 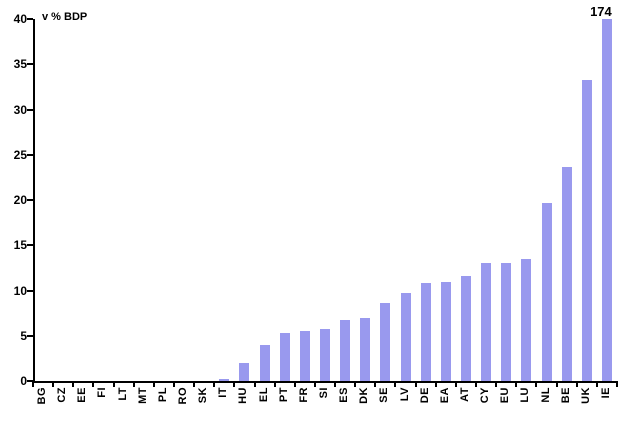 What do you see at coordinates (203, 395) in the screenshot?
I see `x-category-label-sk: SK` at bounding box center [203, 395].